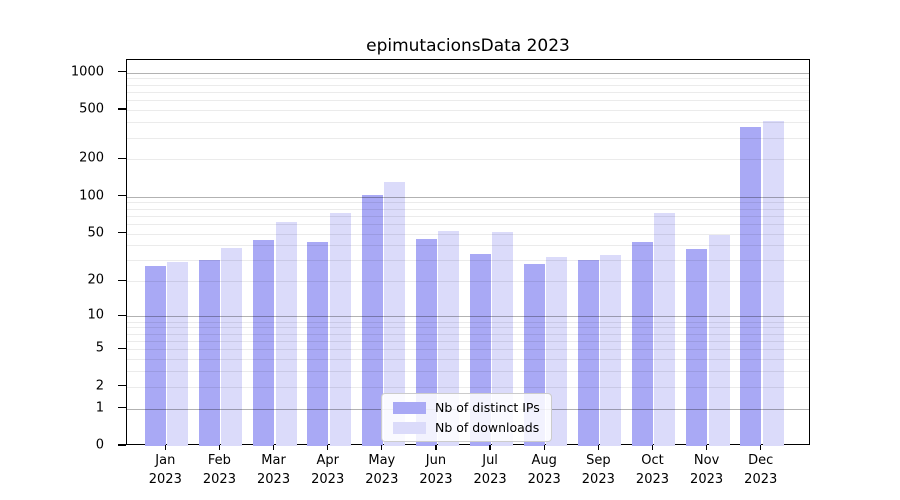 The image size is (900, 500). Describe the element at coordinates (232, 347) in the screenshot. I see `bar-downloads-feb` at that location.